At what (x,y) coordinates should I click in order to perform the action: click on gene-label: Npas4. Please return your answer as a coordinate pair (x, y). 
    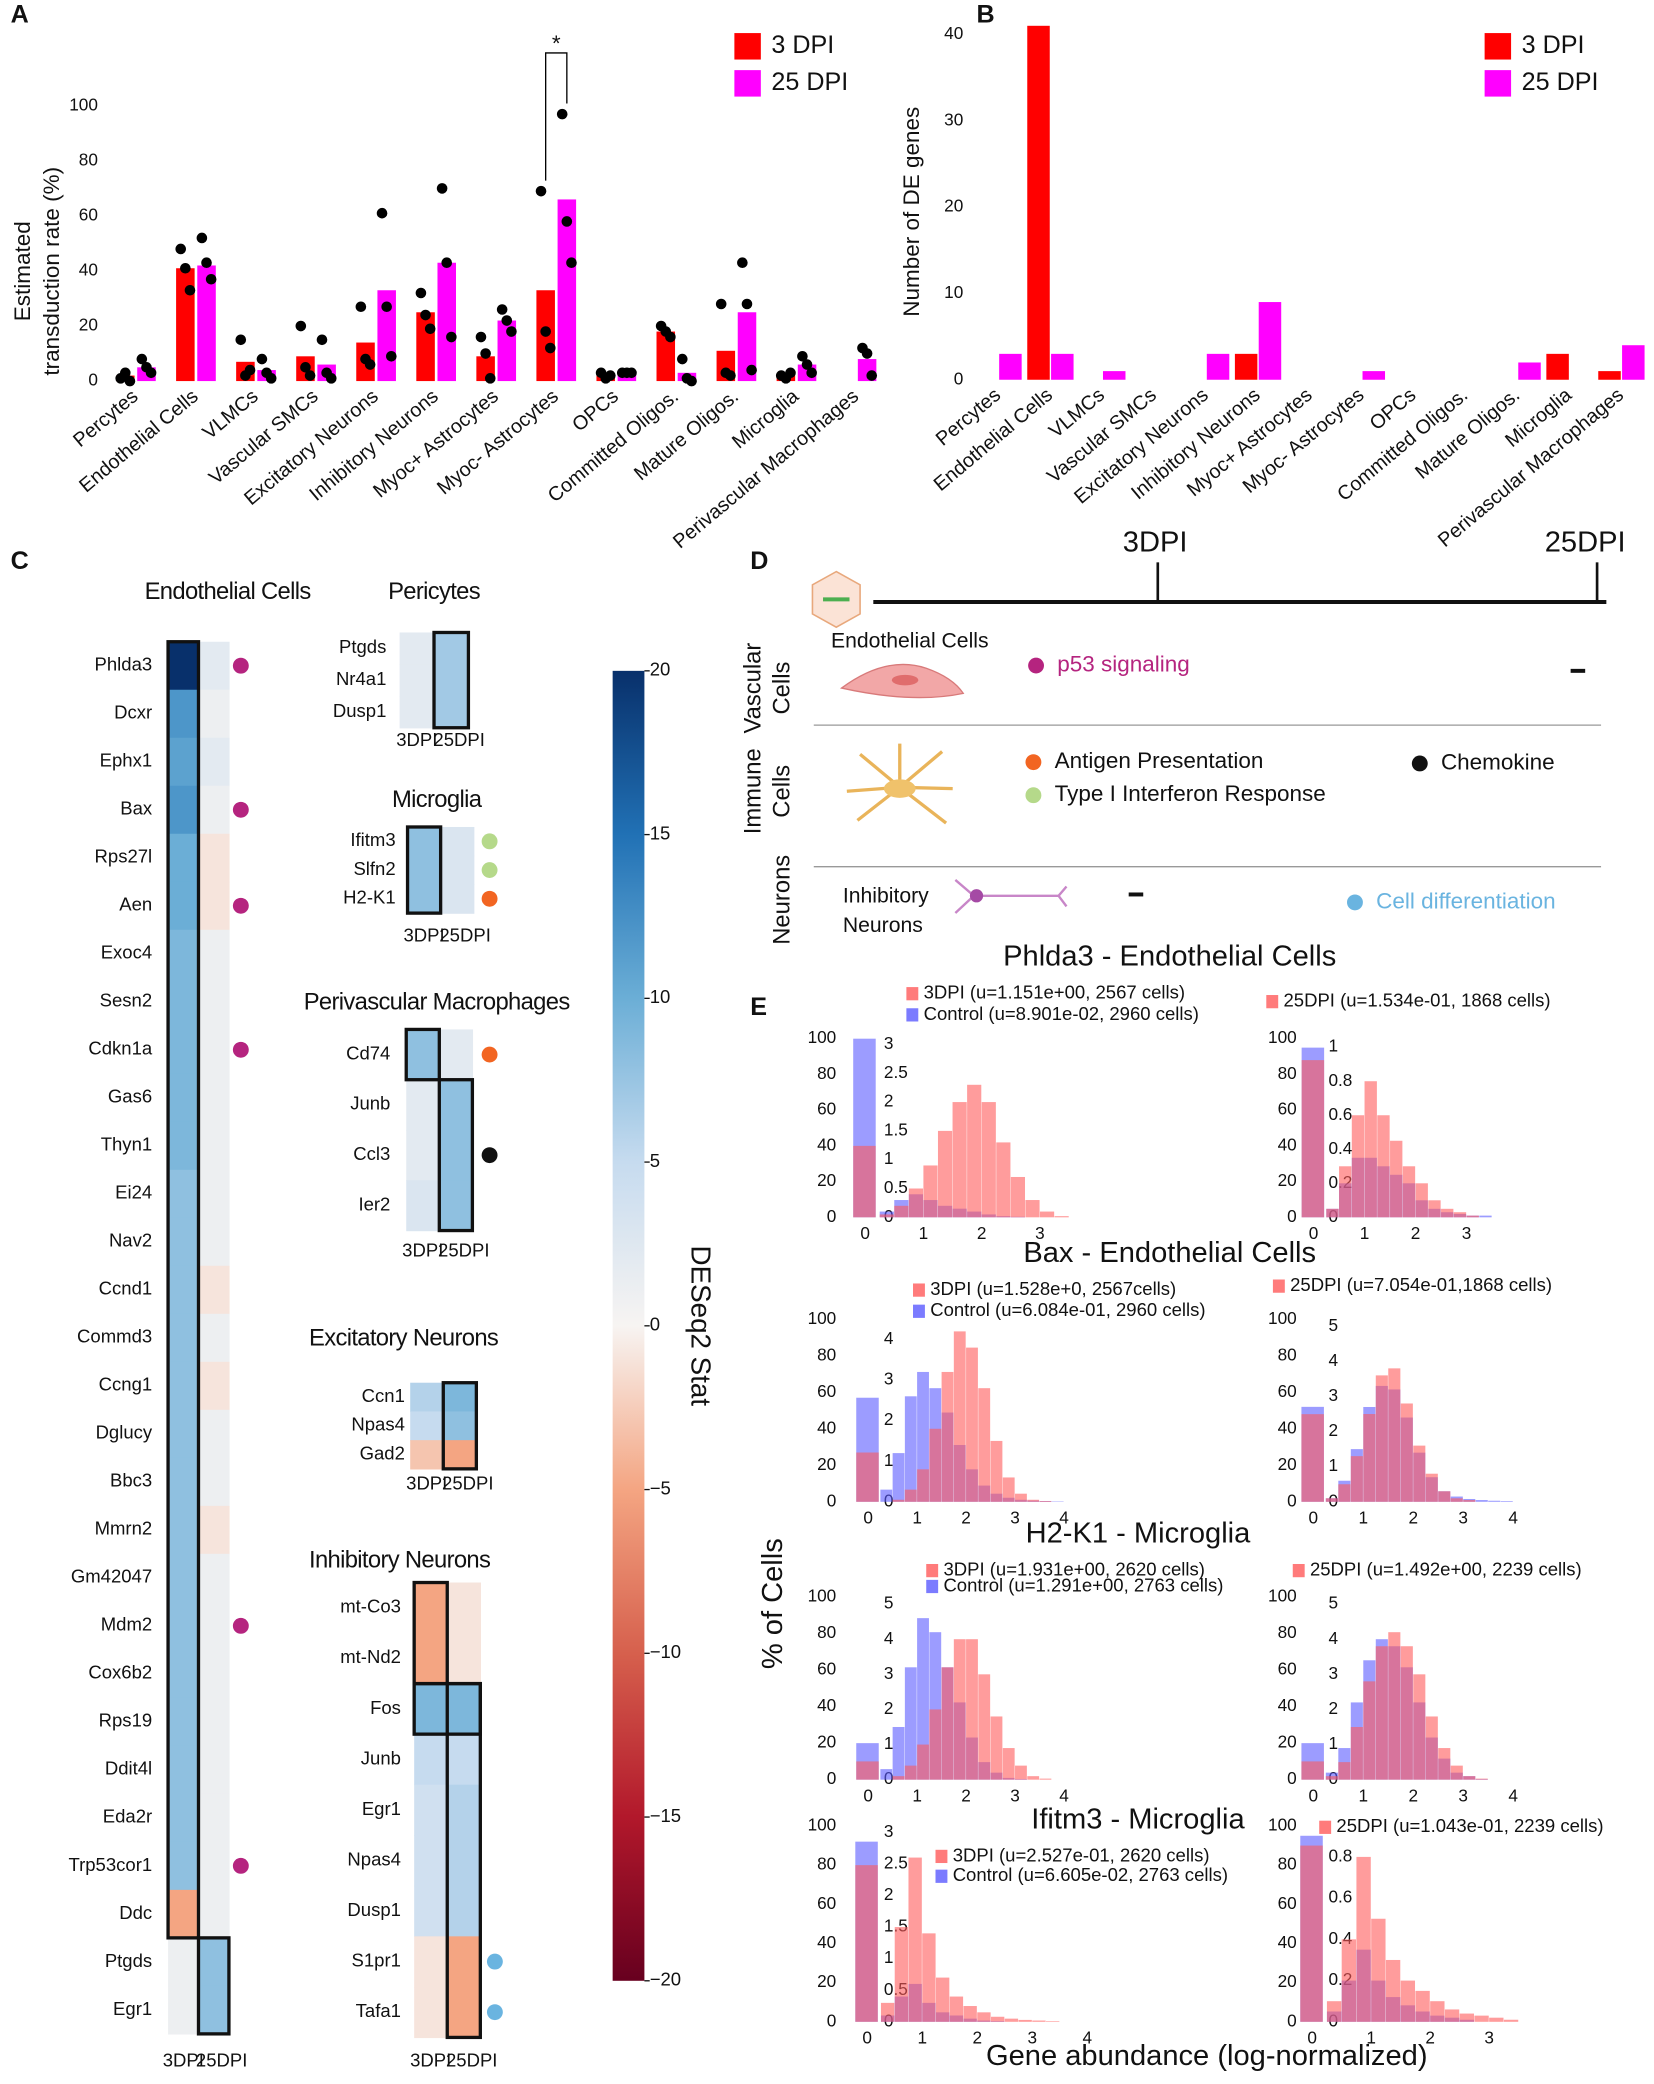
    Looking at the image, I should click on (378, 1424).